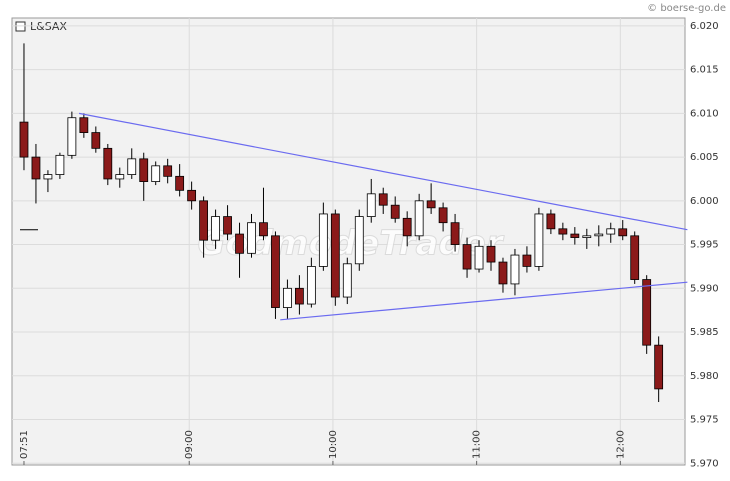 The width and height of the screenshot is (730, 481). What do you see at coordinates (333, 444) in the screenshot?
I see `x-tick-label: 10:00` at bounding box center [333, 444].